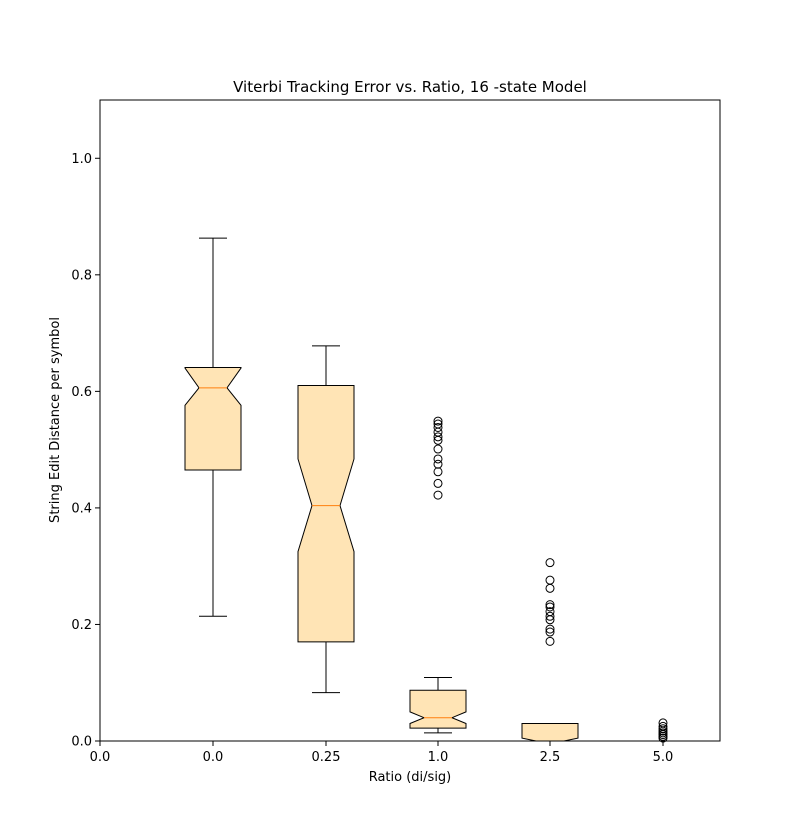  Describe the element at coordinates (550, 757) in the screenshot. I see `x-tick-label: 2.5` at that location.